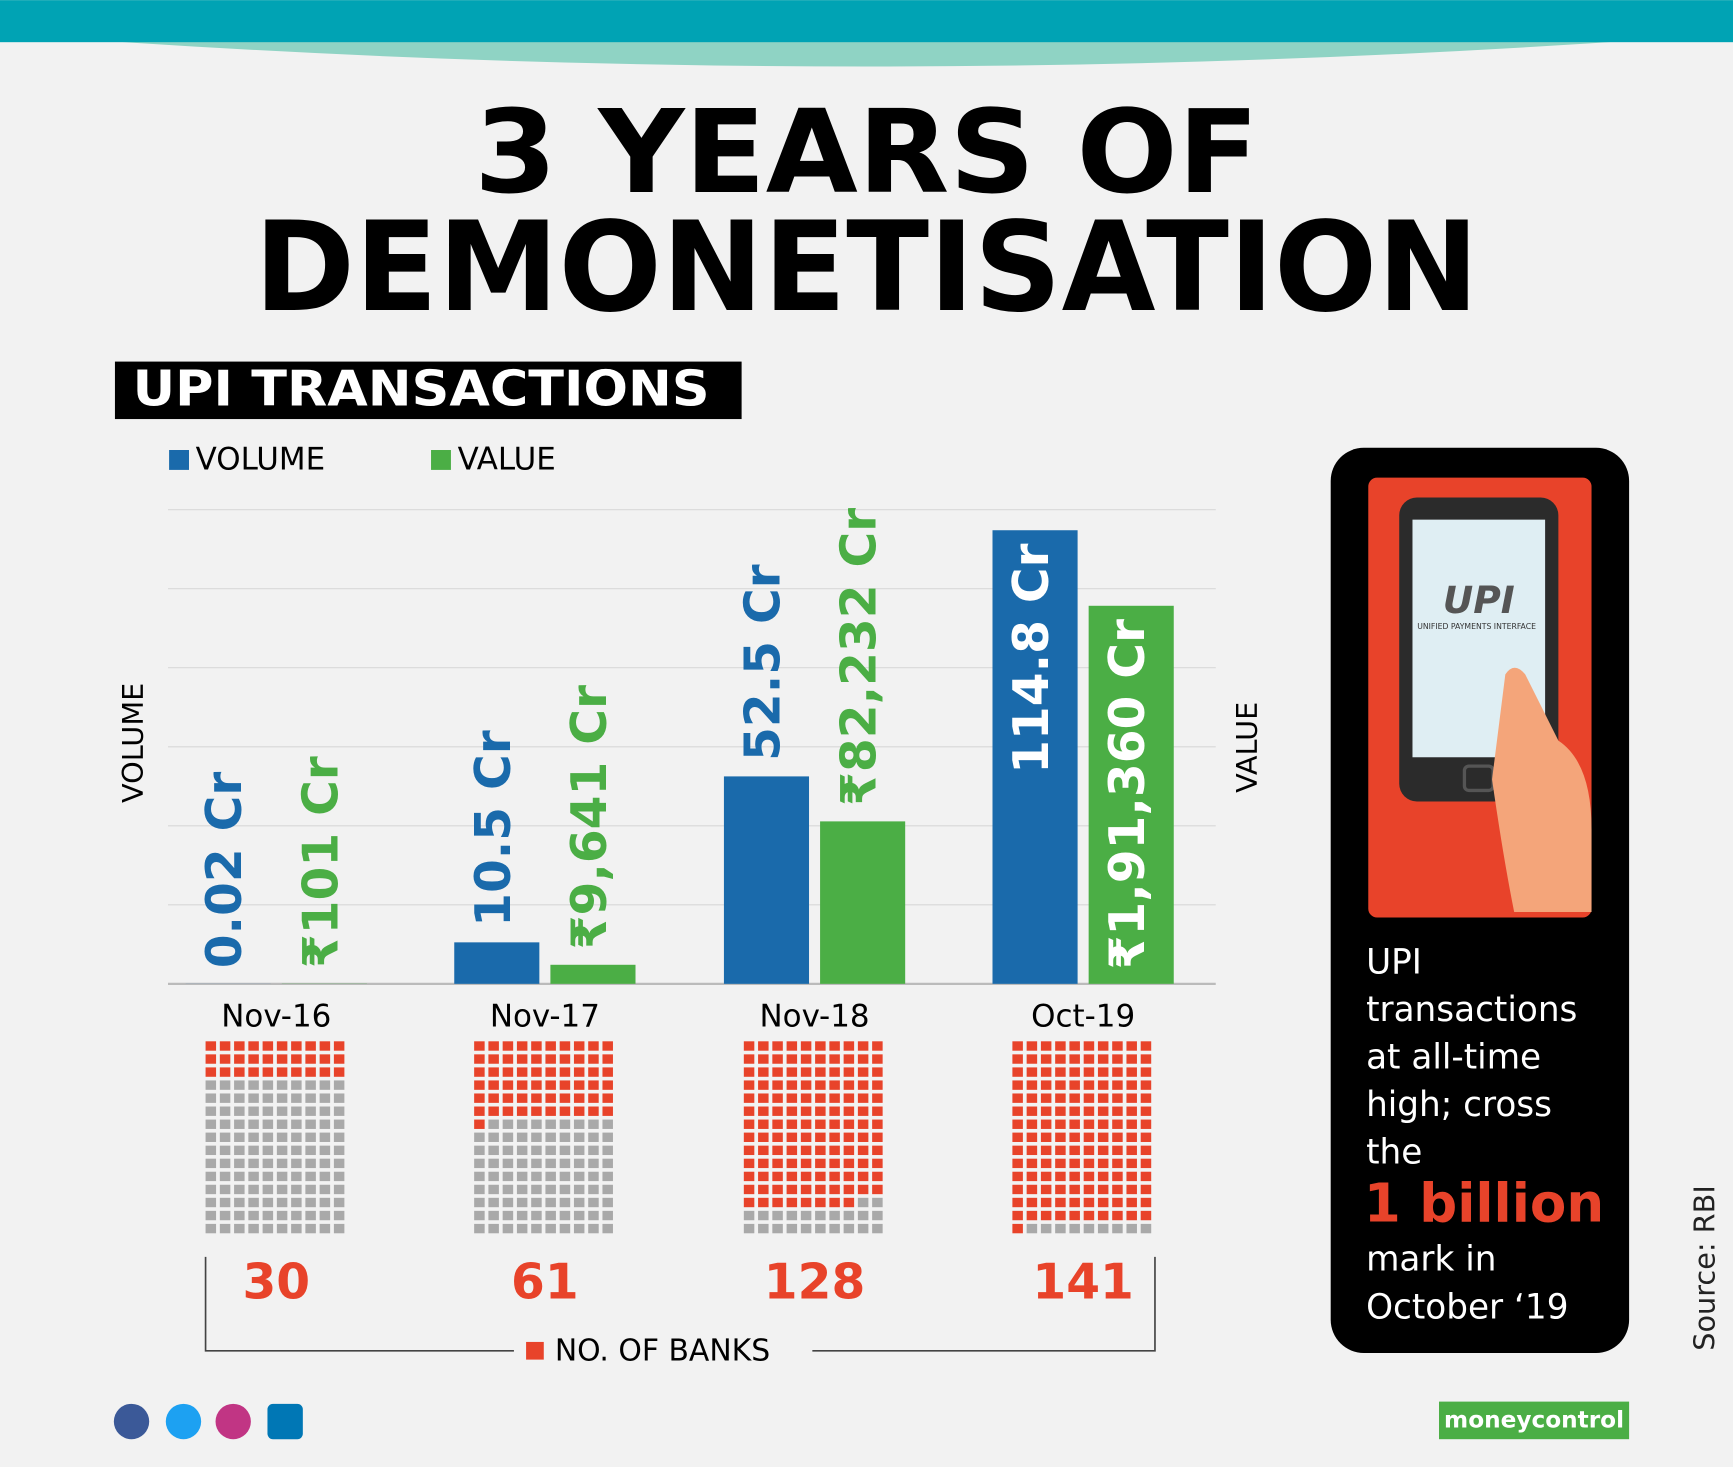 The width and height of the screenshot is (1733, 1467). What do you see at coordinates (813, 1137) in the screenshot?
I see `waffle` at bounding box center [813, 1137].